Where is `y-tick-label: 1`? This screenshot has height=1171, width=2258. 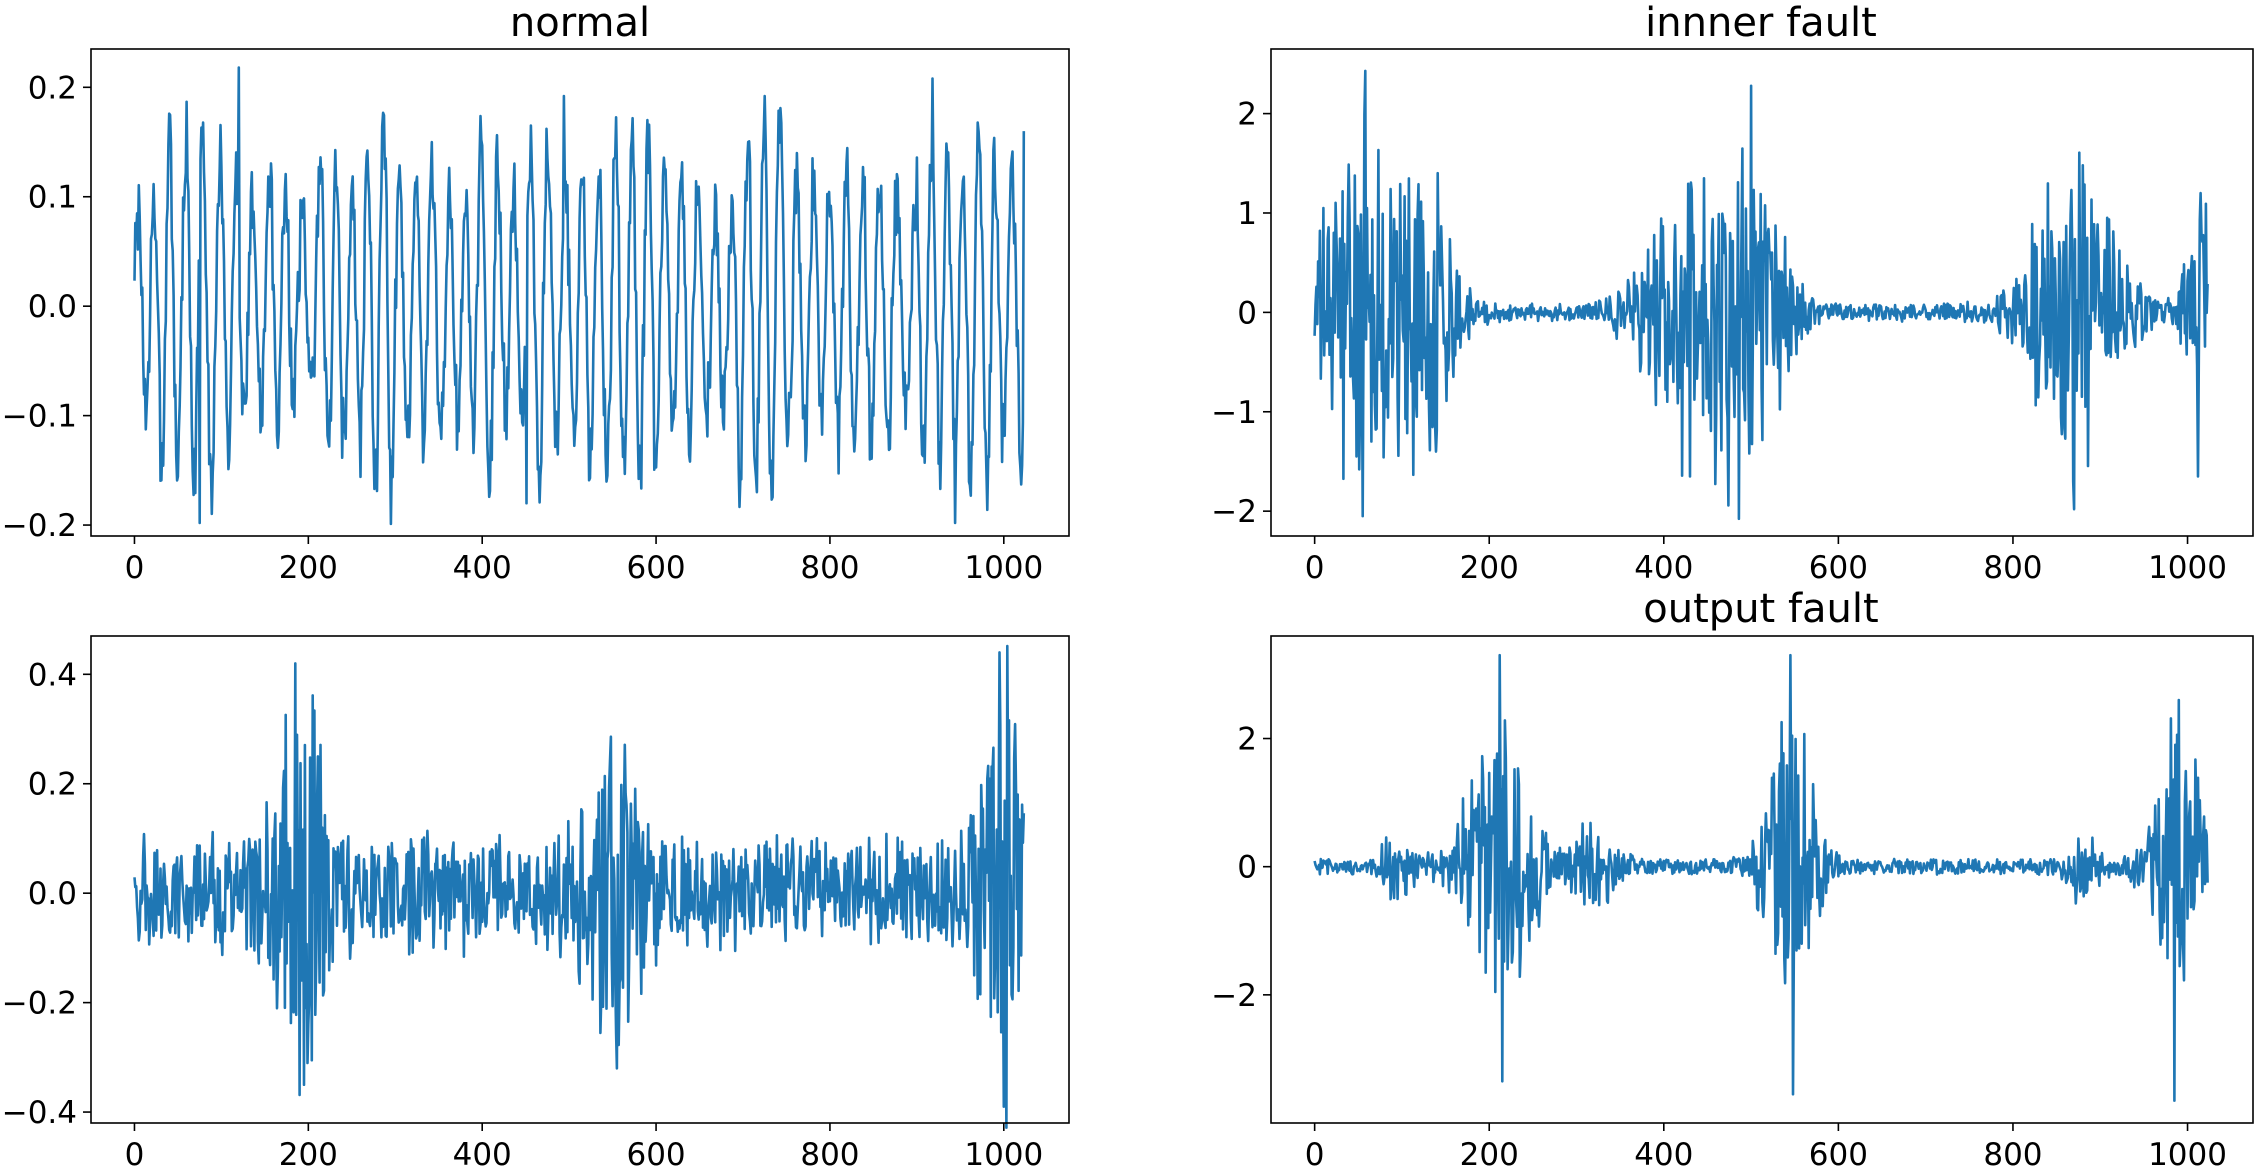
y-tick-label: 1 is located at coordinates (1247, 214).